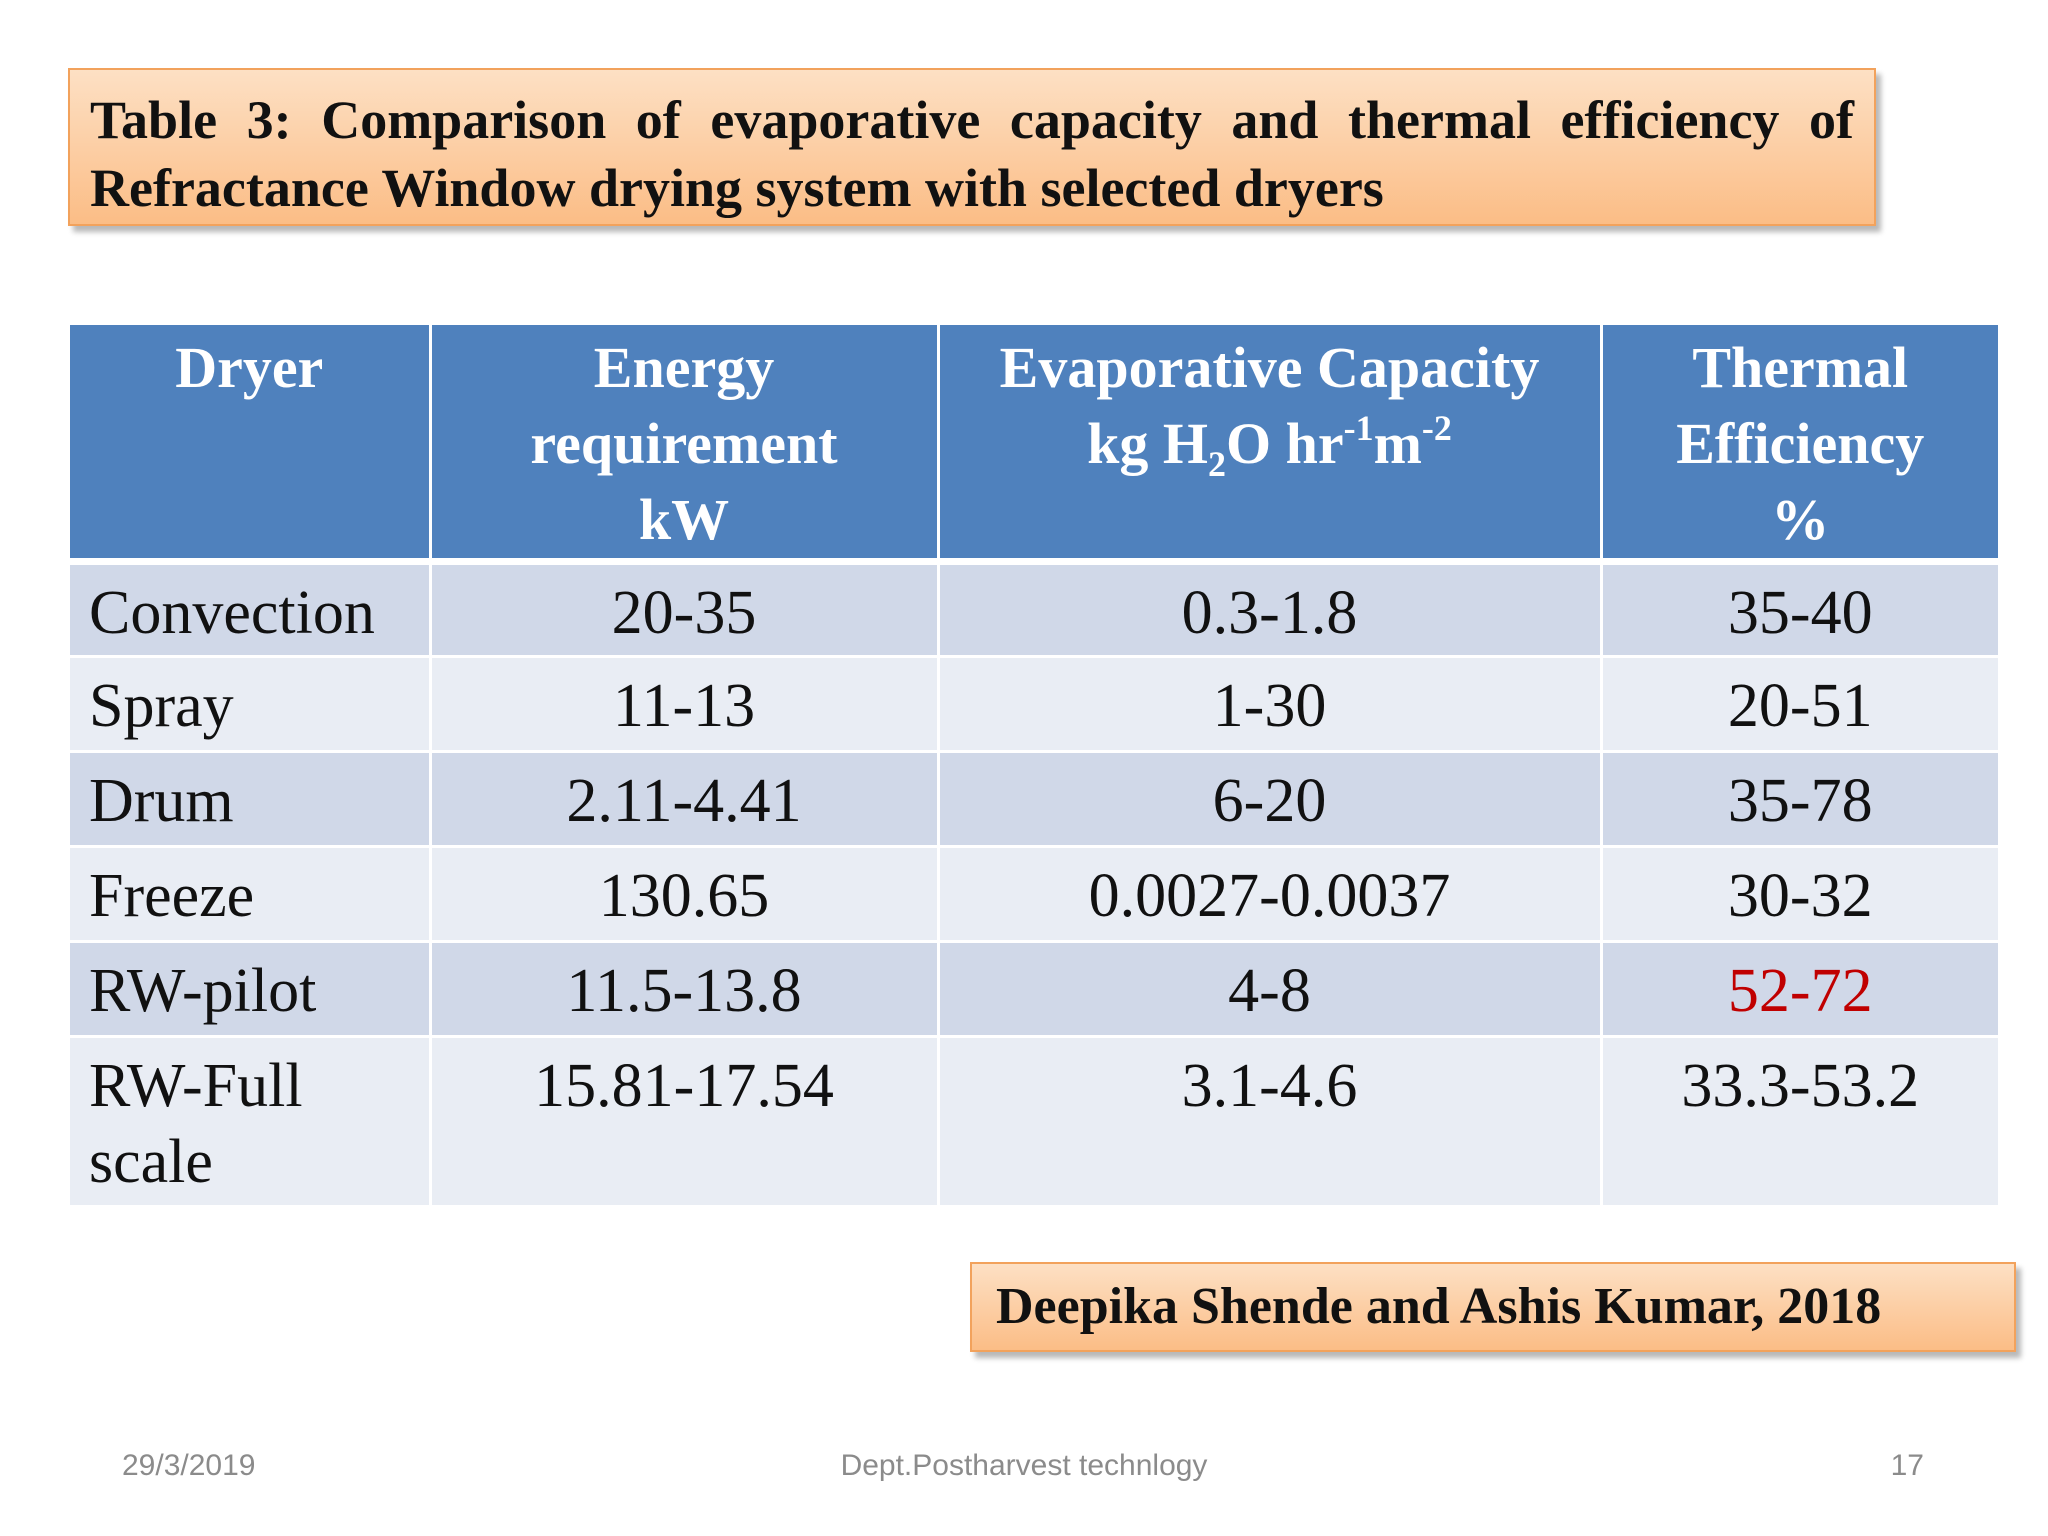 This screenshot has width=2048, height=1536. What do you see at coordinates (251, 609) in the screenshot?
I see `cell-dryer: Convection` at bounding box center [251, 609].